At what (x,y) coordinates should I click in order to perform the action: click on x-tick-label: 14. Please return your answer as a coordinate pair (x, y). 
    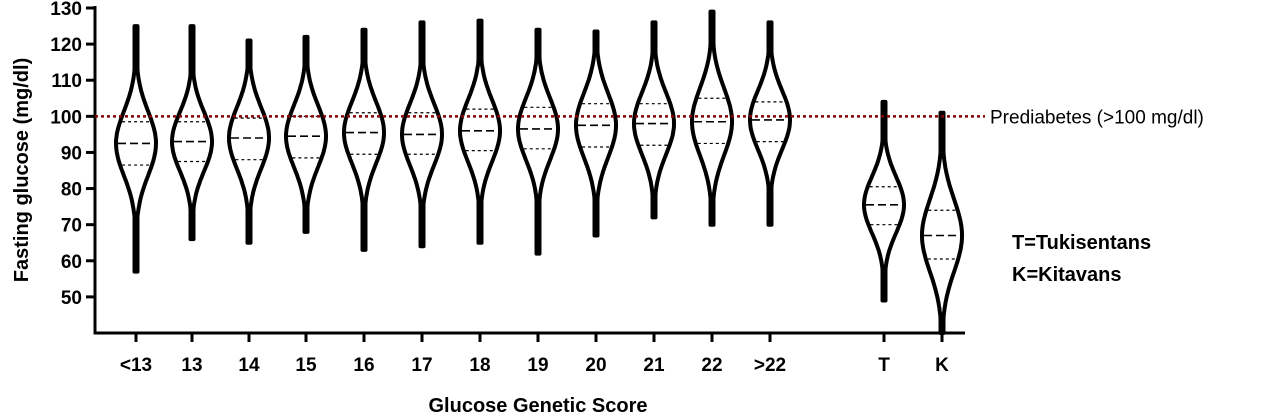
    Looking at the image, I should click on (249, 365).